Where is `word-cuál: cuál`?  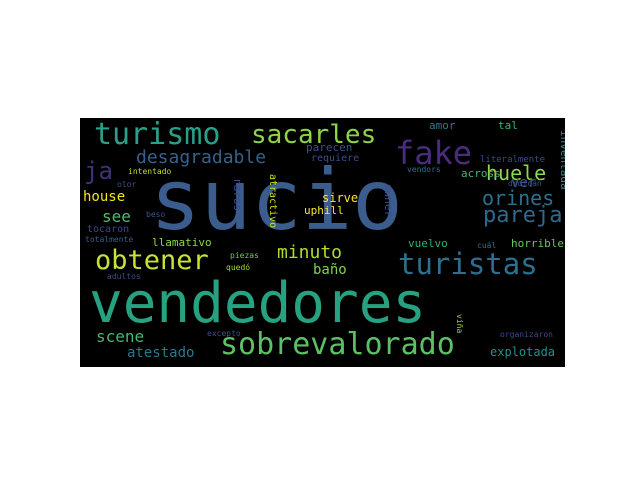
word-cuál: cuál is located at coordinates (487, 245).